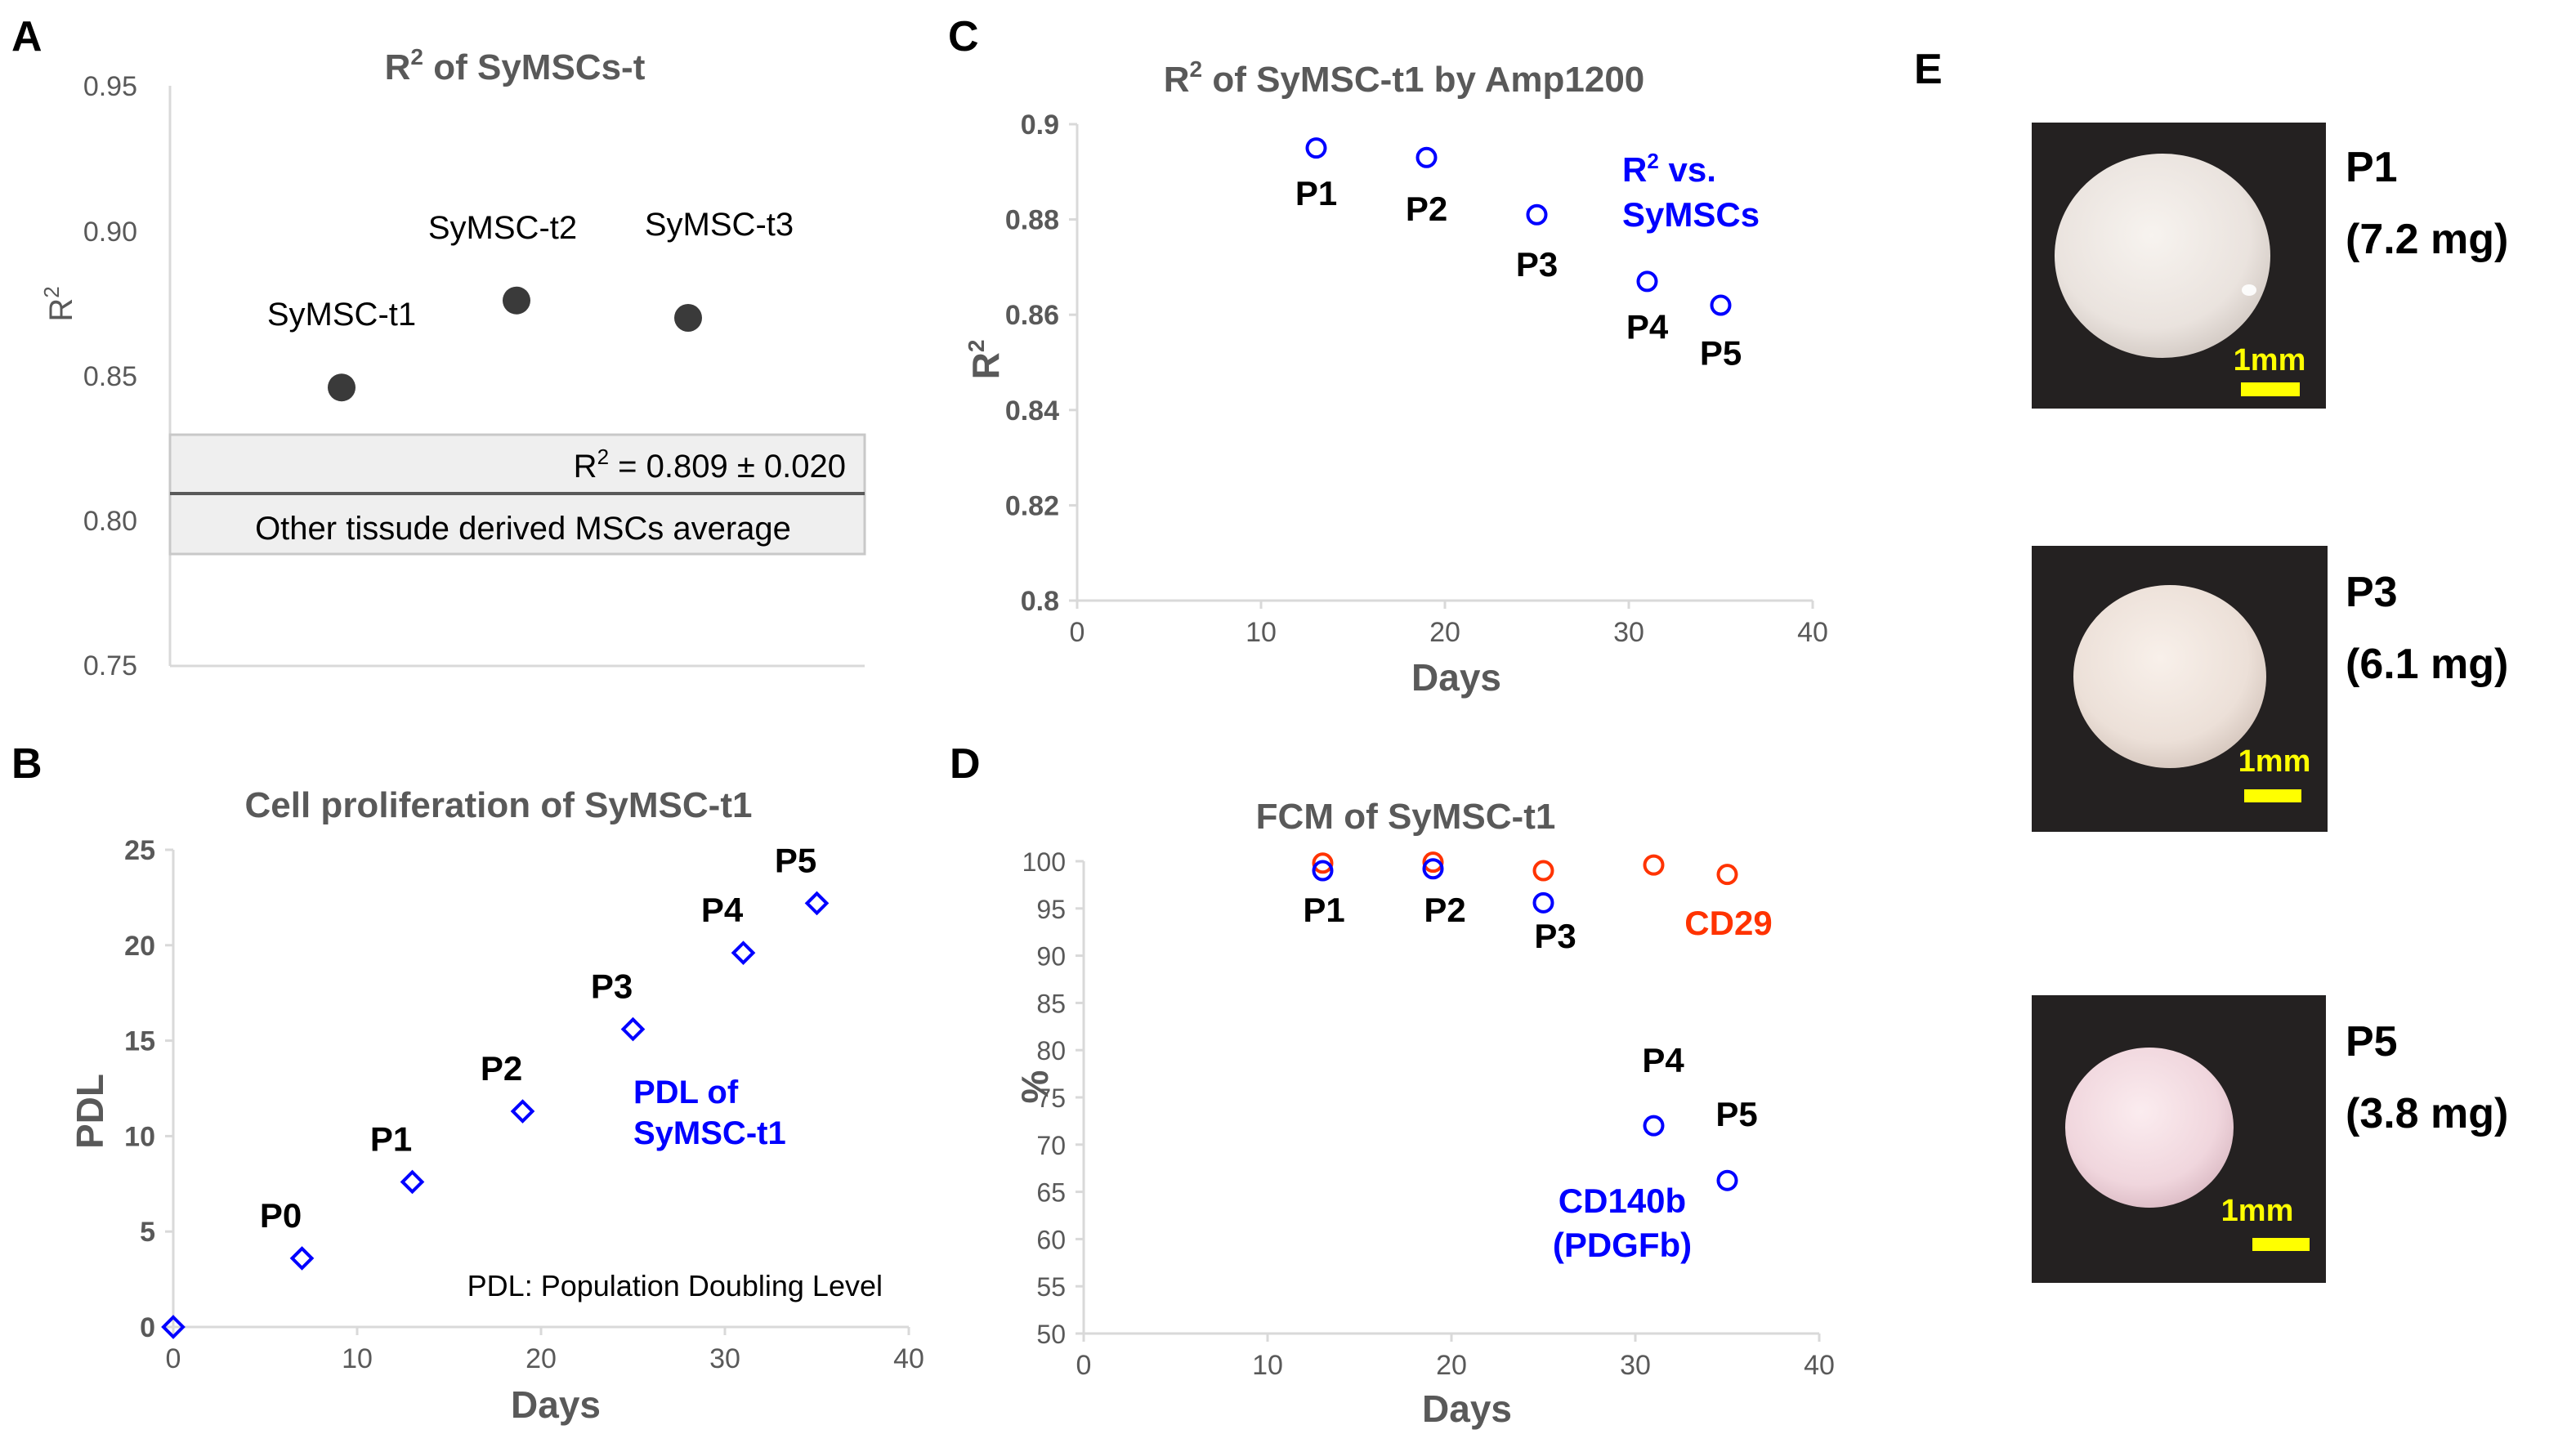 The image size is (2576, 1452). Describe the element at coordinates (523, 529) in the screenshot. I see `panel-a-reference-label: Other tissude derived MSCs average` at that location.